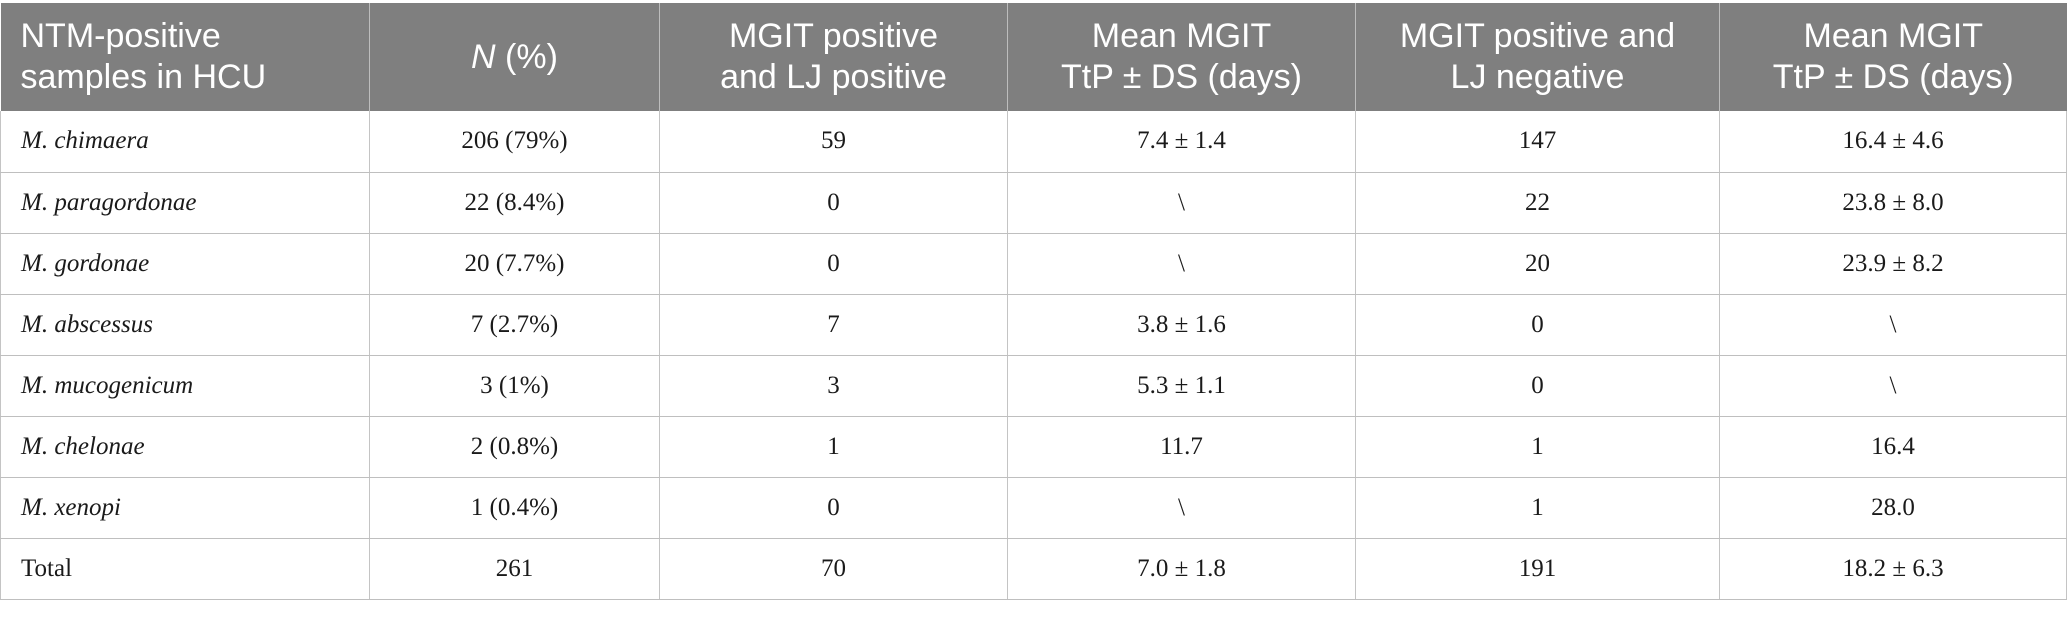 The width and height of the screenshot is (2068, 624). What do you see at coordinates (185, 142) in the screenshot?
I see `species-cell: M. chimaera` at bounding box center [185, 142].